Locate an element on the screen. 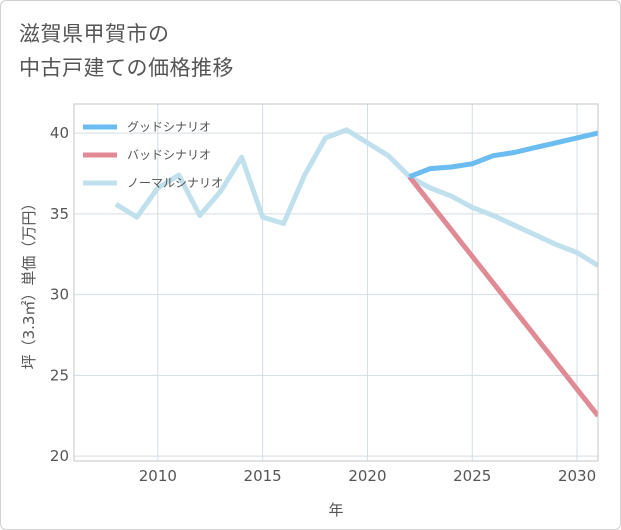  chart-title-line1: 滋賀県甲賀市の is located at coordinates (94, 34).